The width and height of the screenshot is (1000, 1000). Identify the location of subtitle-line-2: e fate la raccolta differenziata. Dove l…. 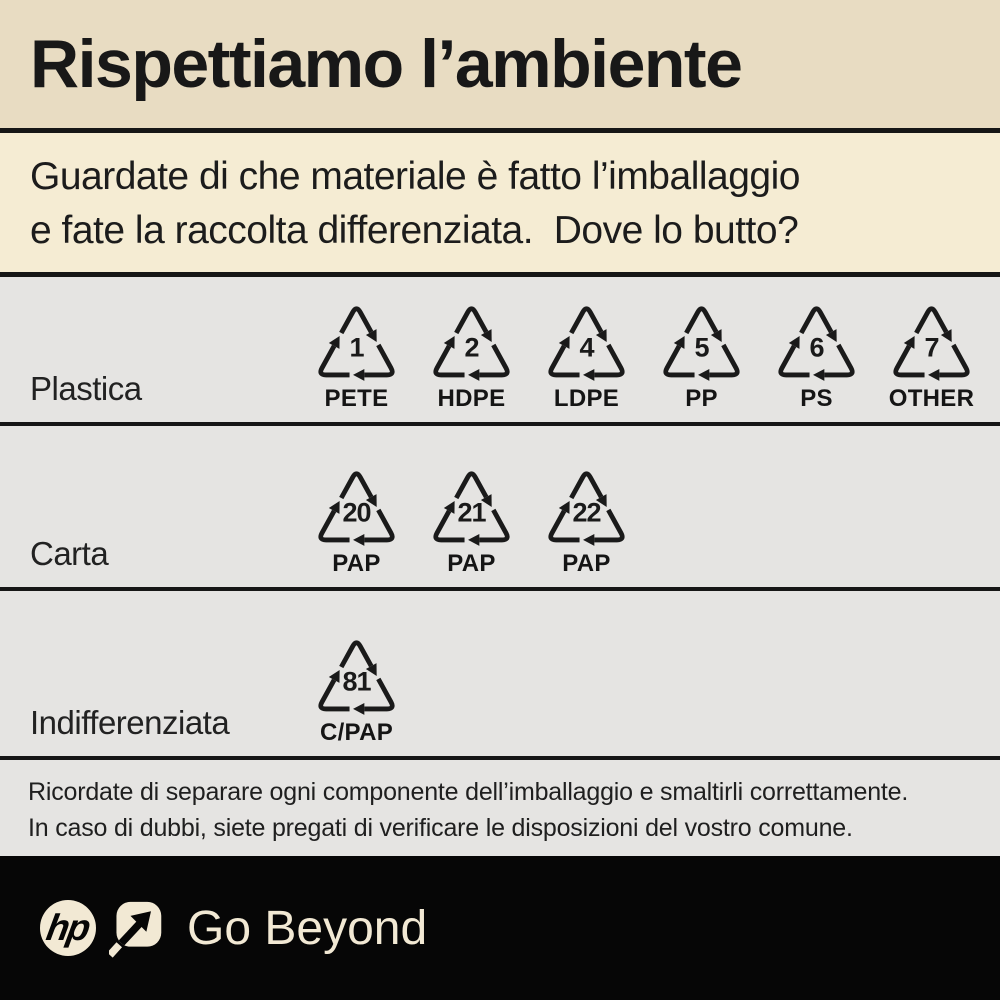
(414, 230).